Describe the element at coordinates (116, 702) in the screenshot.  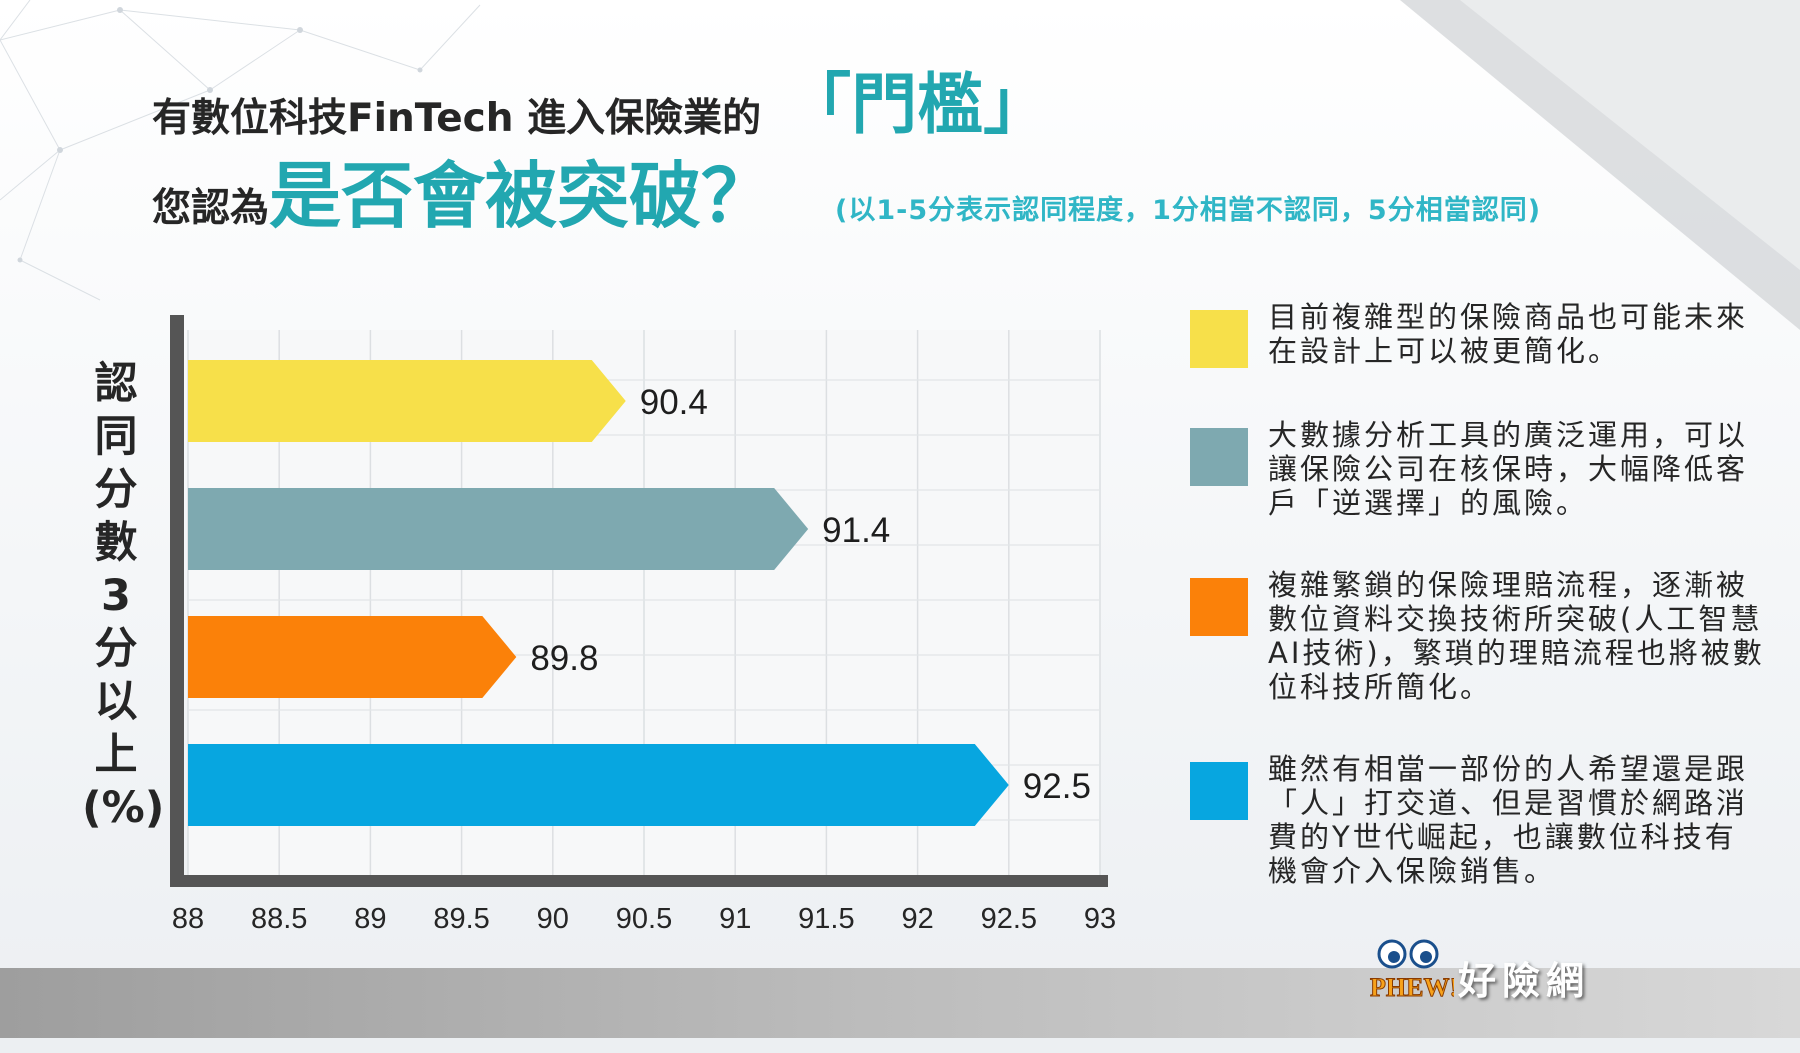
I see `y-axis-label-char: 以` at that location.